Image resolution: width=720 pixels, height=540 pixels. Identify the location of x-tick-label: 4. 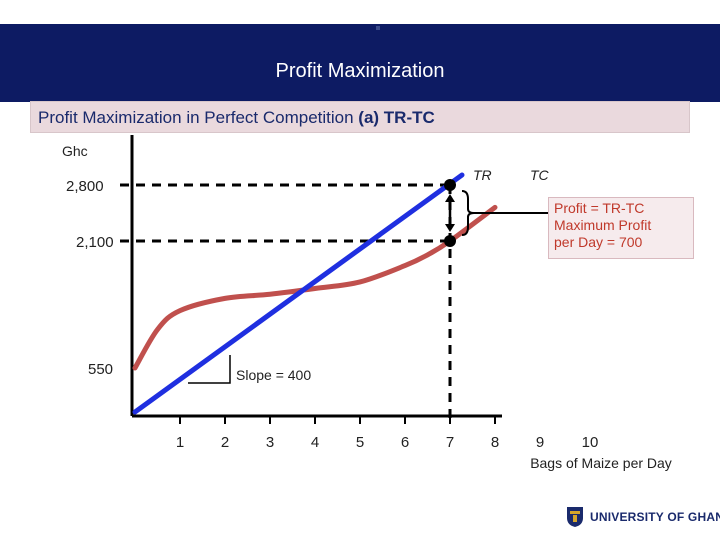
(315, 442).